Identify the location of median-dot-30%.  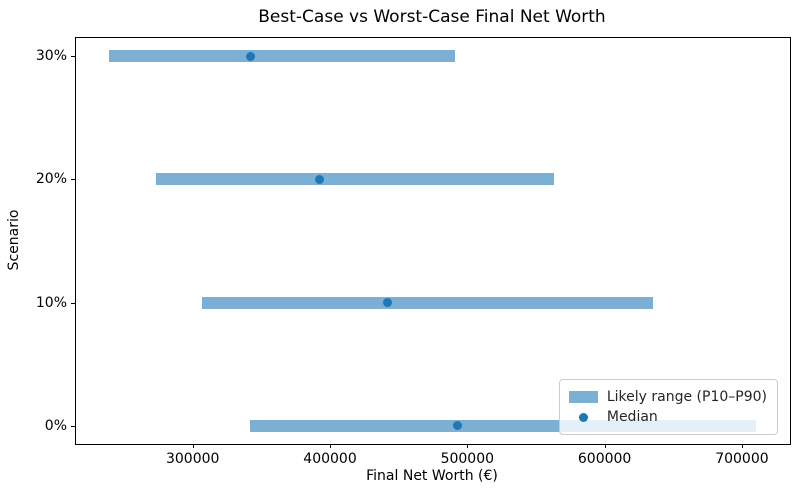
(250, 56).